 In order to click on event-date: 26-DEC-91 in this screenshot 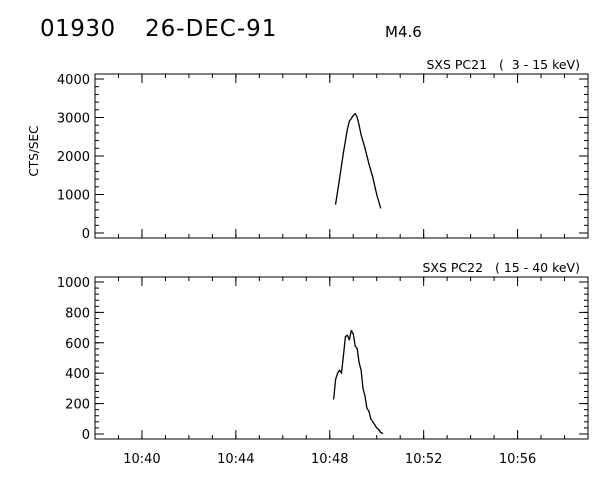, I will do `click(211, 29)`.